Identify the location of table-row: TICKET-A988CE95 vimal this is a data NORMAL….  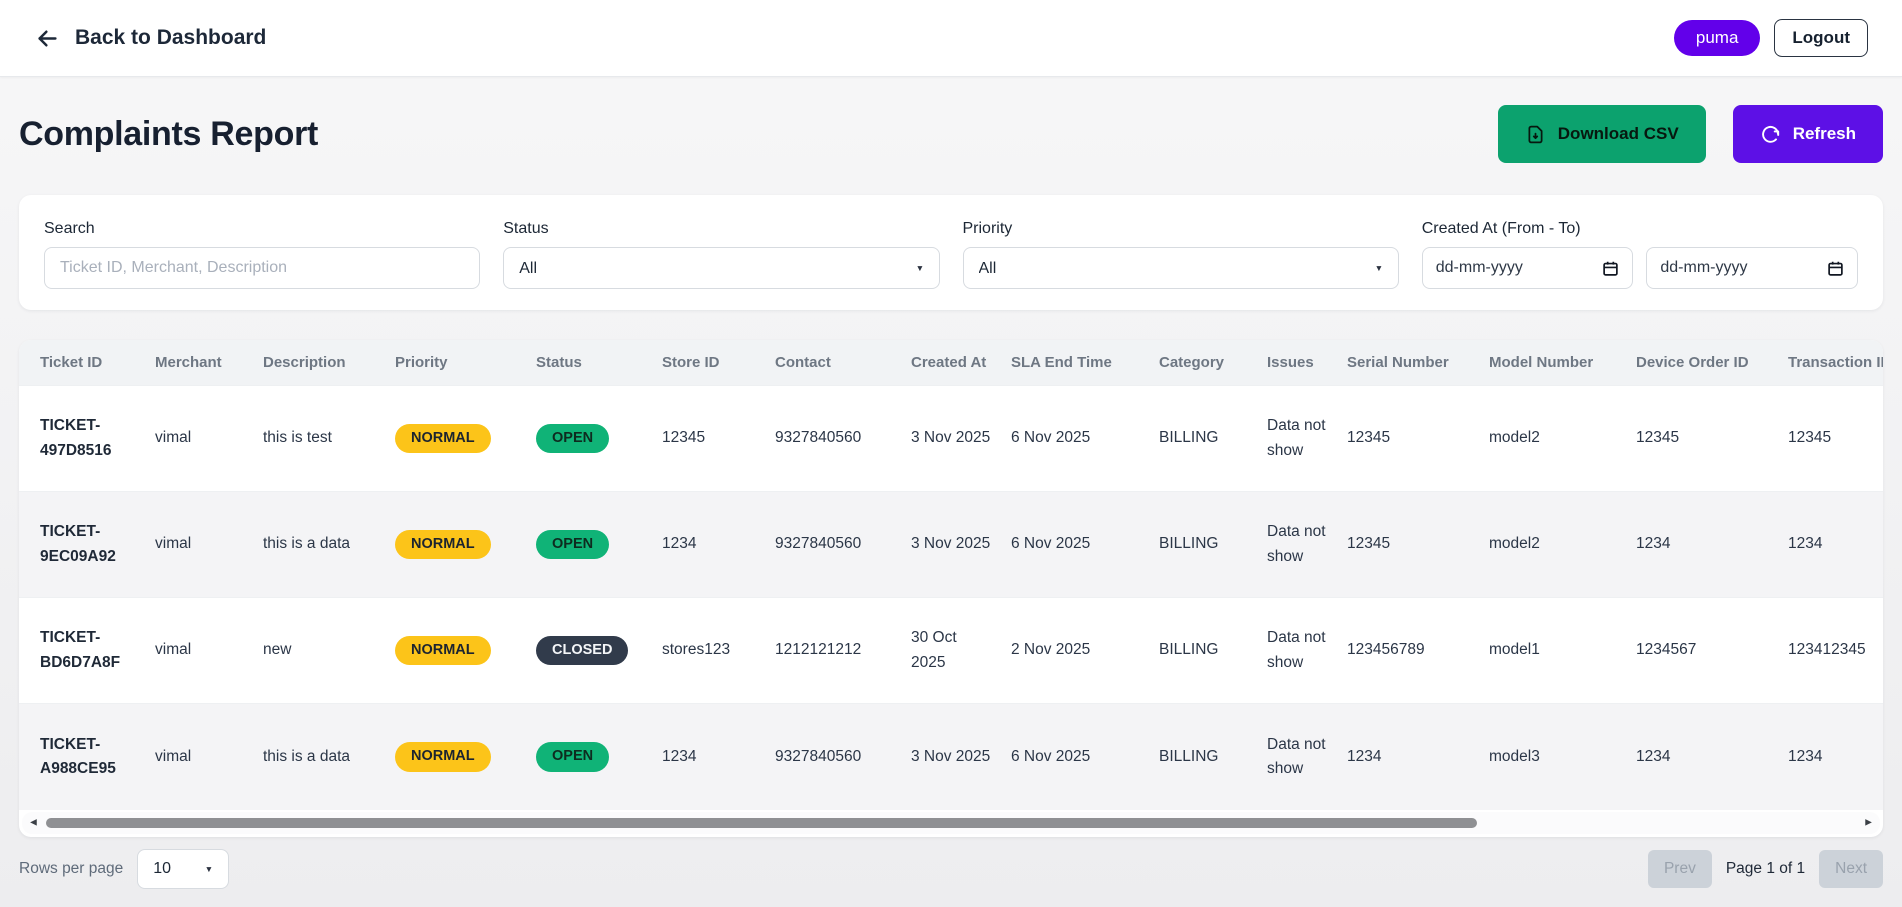
(951, 756).